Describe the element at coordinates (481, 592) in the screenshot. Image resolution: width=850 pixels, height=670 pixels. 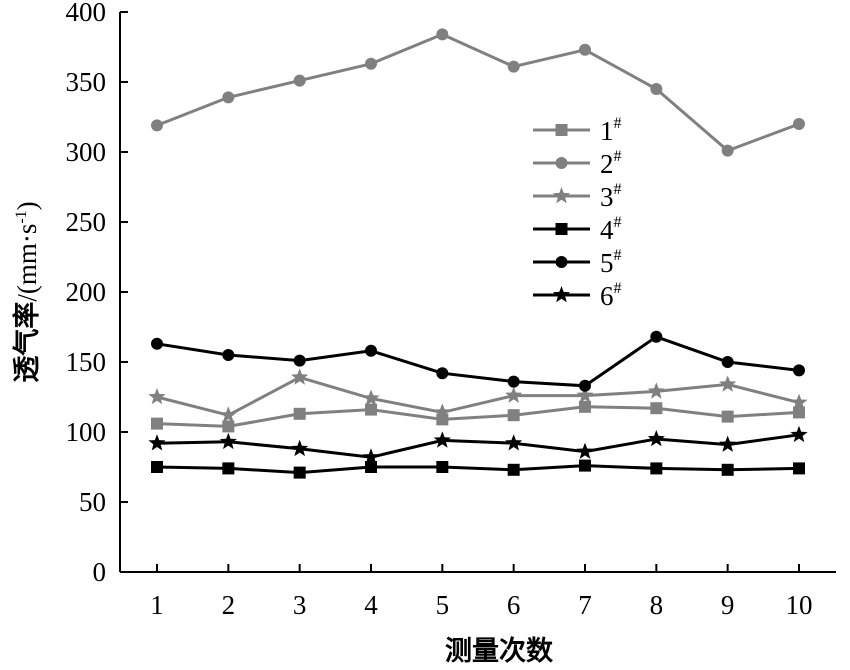
I see `x-ticks: 1 2 3 4 5 6 7 8 9 10` at that location.